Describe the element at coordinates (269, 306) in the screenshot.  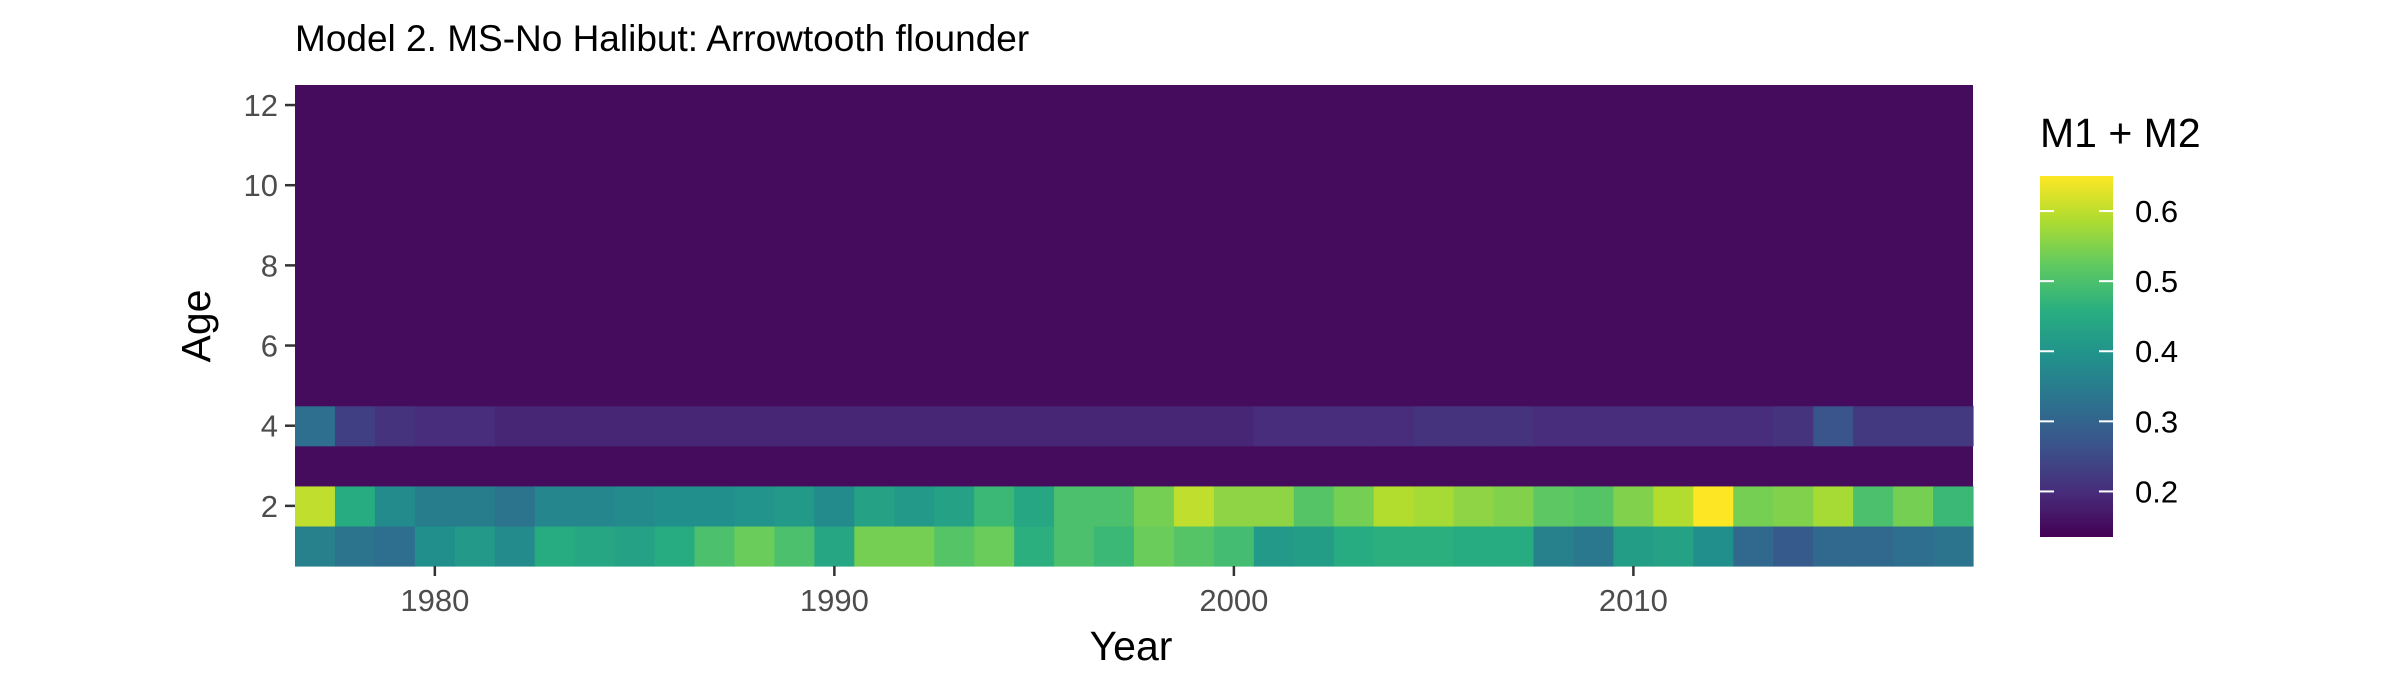
I see `y-axis: 2 4 6 8 10 12` at that location.